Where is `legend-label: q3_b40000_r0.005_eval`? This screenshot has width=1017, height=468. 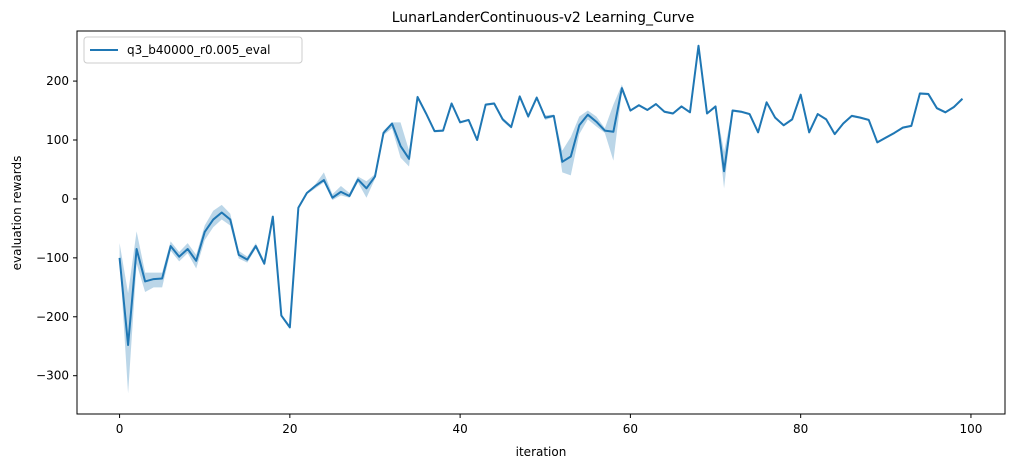 legend-label: q3_b40000_r0.005_eval is located at coordinates (199, 50).